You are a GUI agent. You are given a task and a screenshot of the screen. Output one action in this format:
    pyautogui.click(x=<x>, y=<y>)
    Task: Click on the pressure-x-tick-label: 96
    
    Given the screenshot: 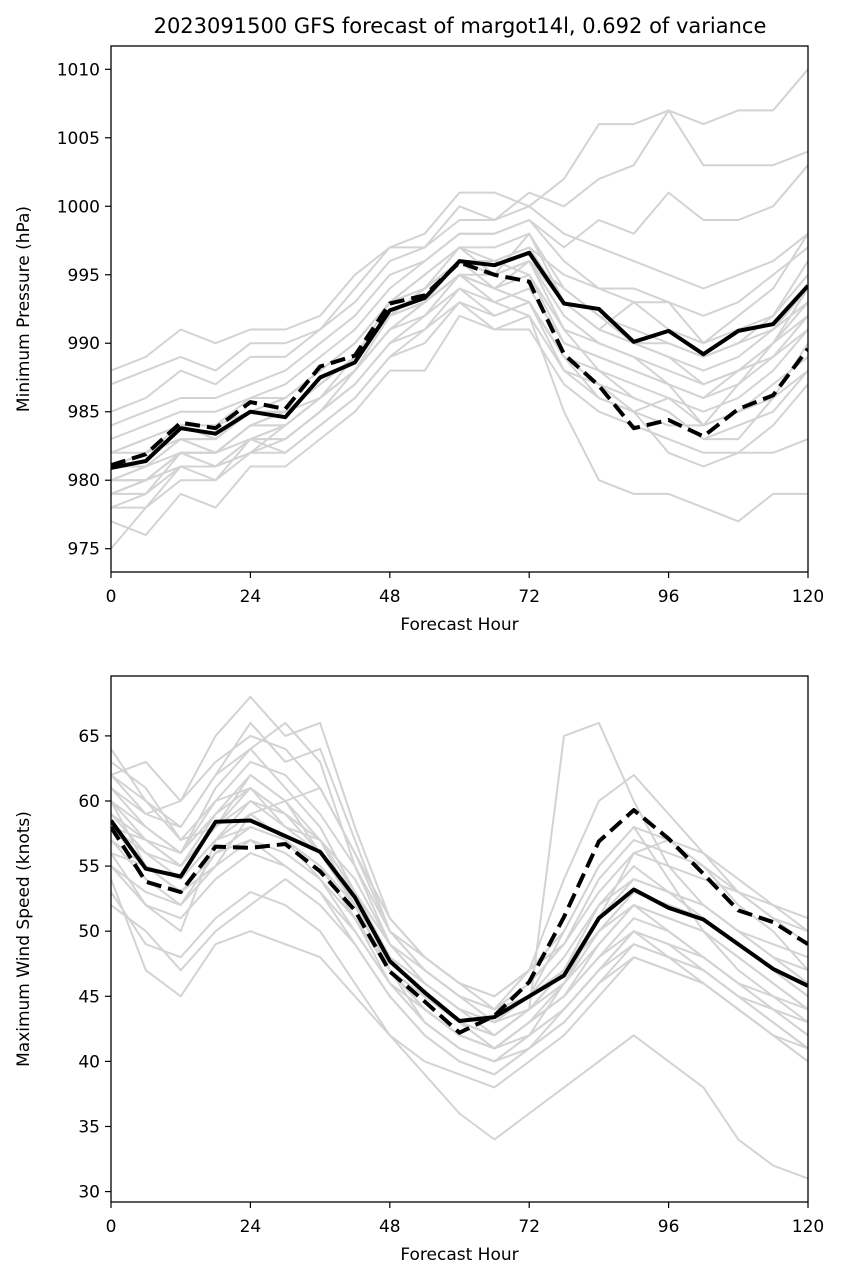 What is the action you would take?
    pyautogui.click(x=669, y=597)
    